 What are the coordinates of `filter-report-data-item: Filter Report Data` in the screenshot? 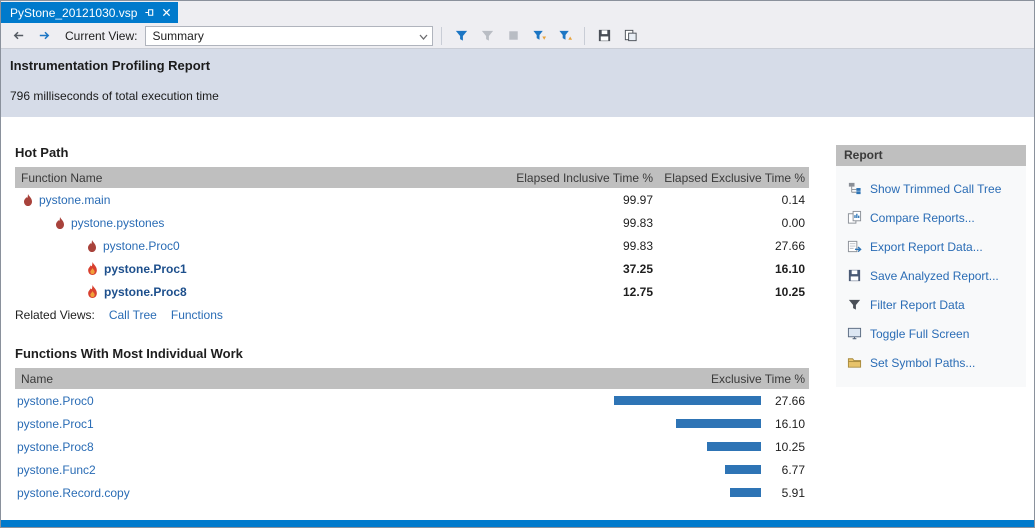 It's located at (931, 304).